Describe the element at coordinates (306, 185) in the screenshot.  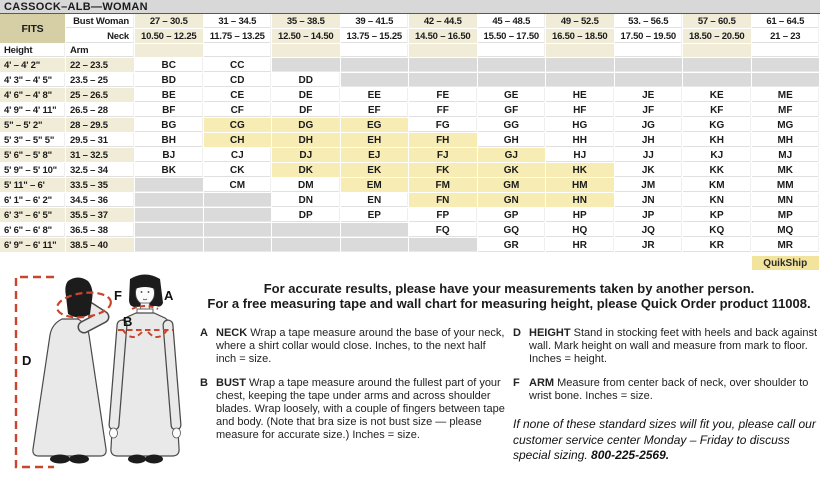
I see `size-cell: DM` at that location.